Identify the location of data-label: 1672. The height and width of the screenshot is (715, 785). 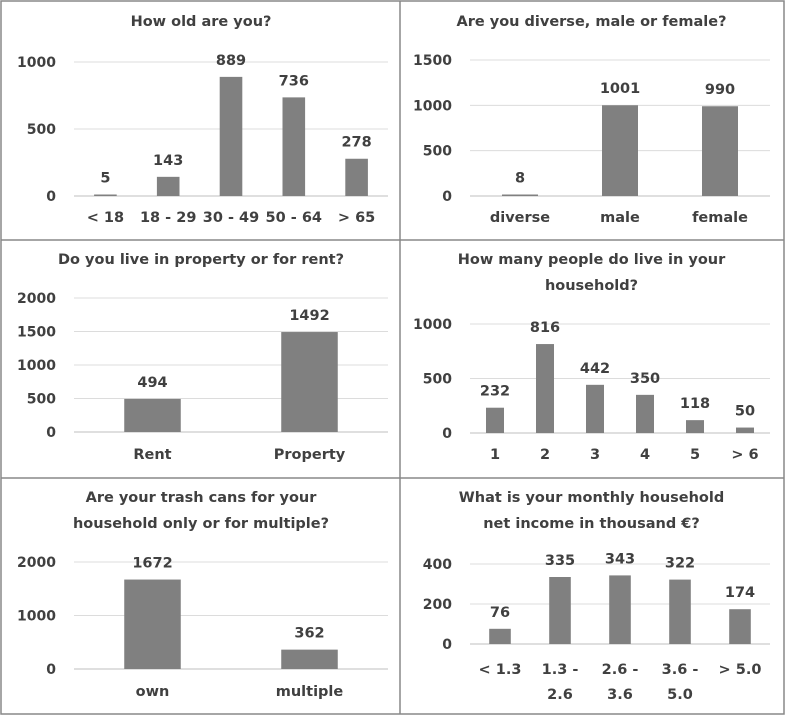
(152, 564).